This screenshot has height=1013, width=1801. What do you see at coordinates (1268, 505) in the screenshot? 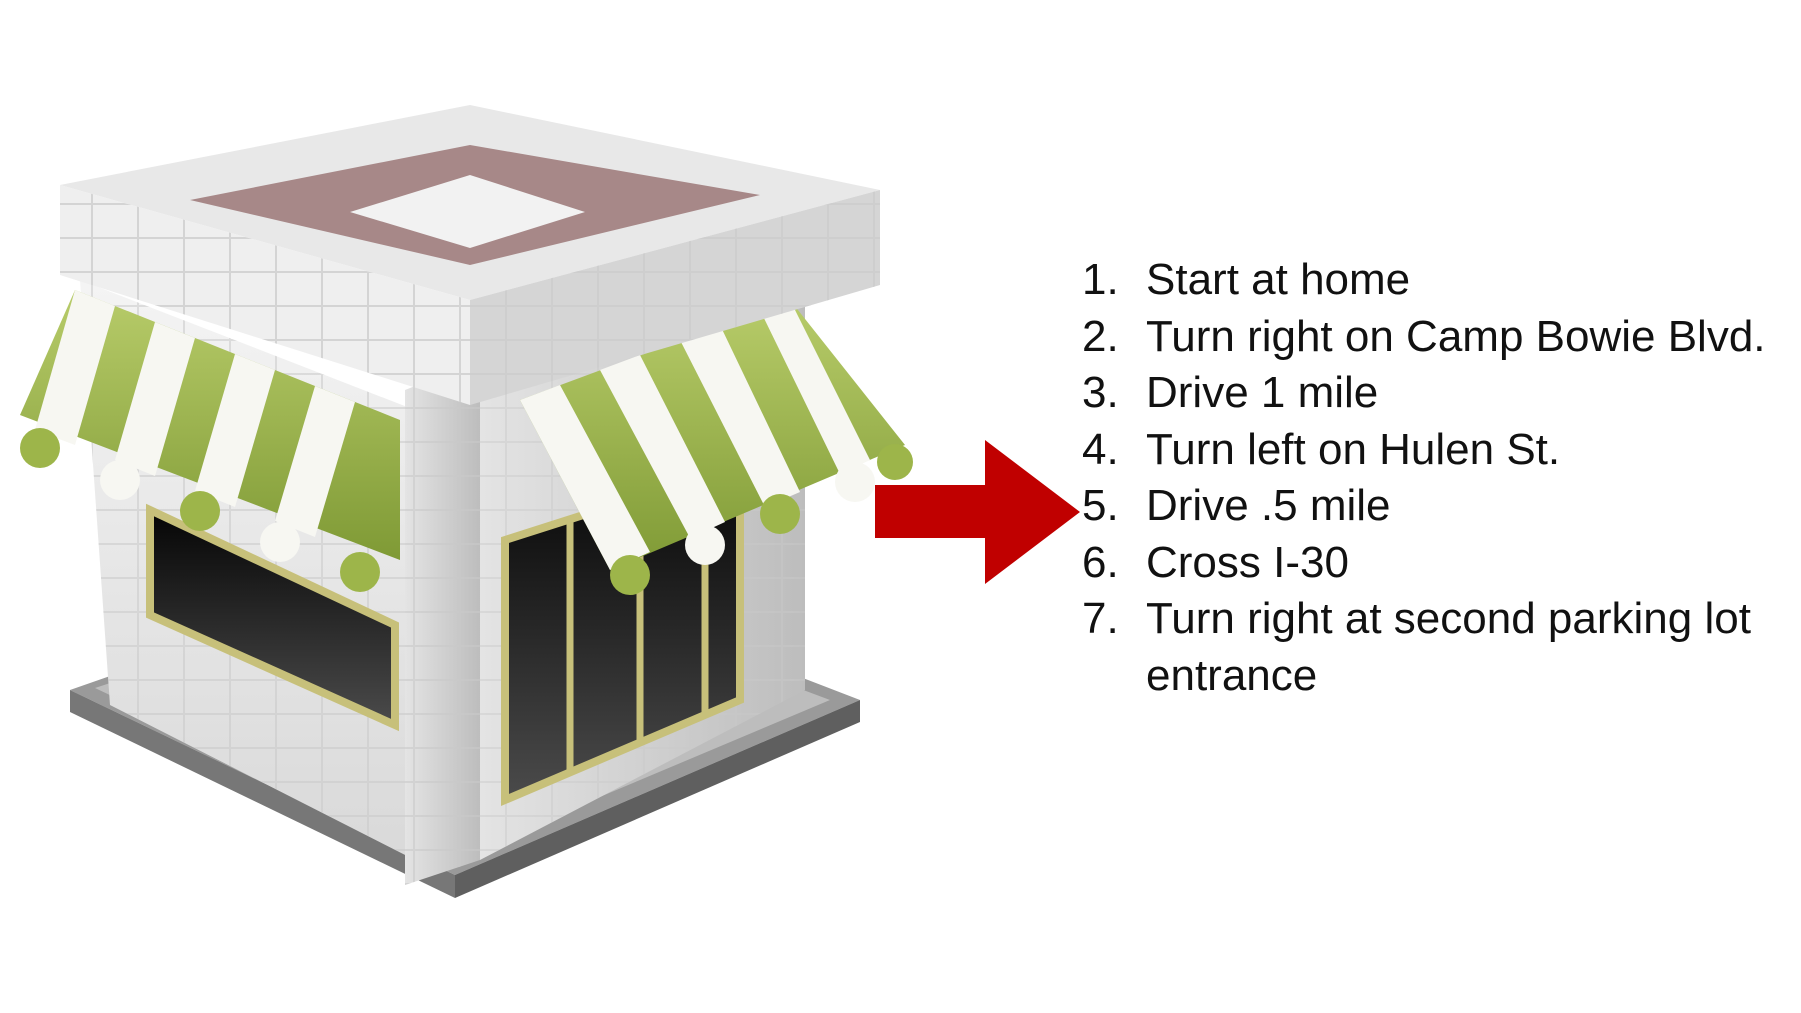
I see `step-text: Drive .5 mile` at bounding box center [1268, 505].